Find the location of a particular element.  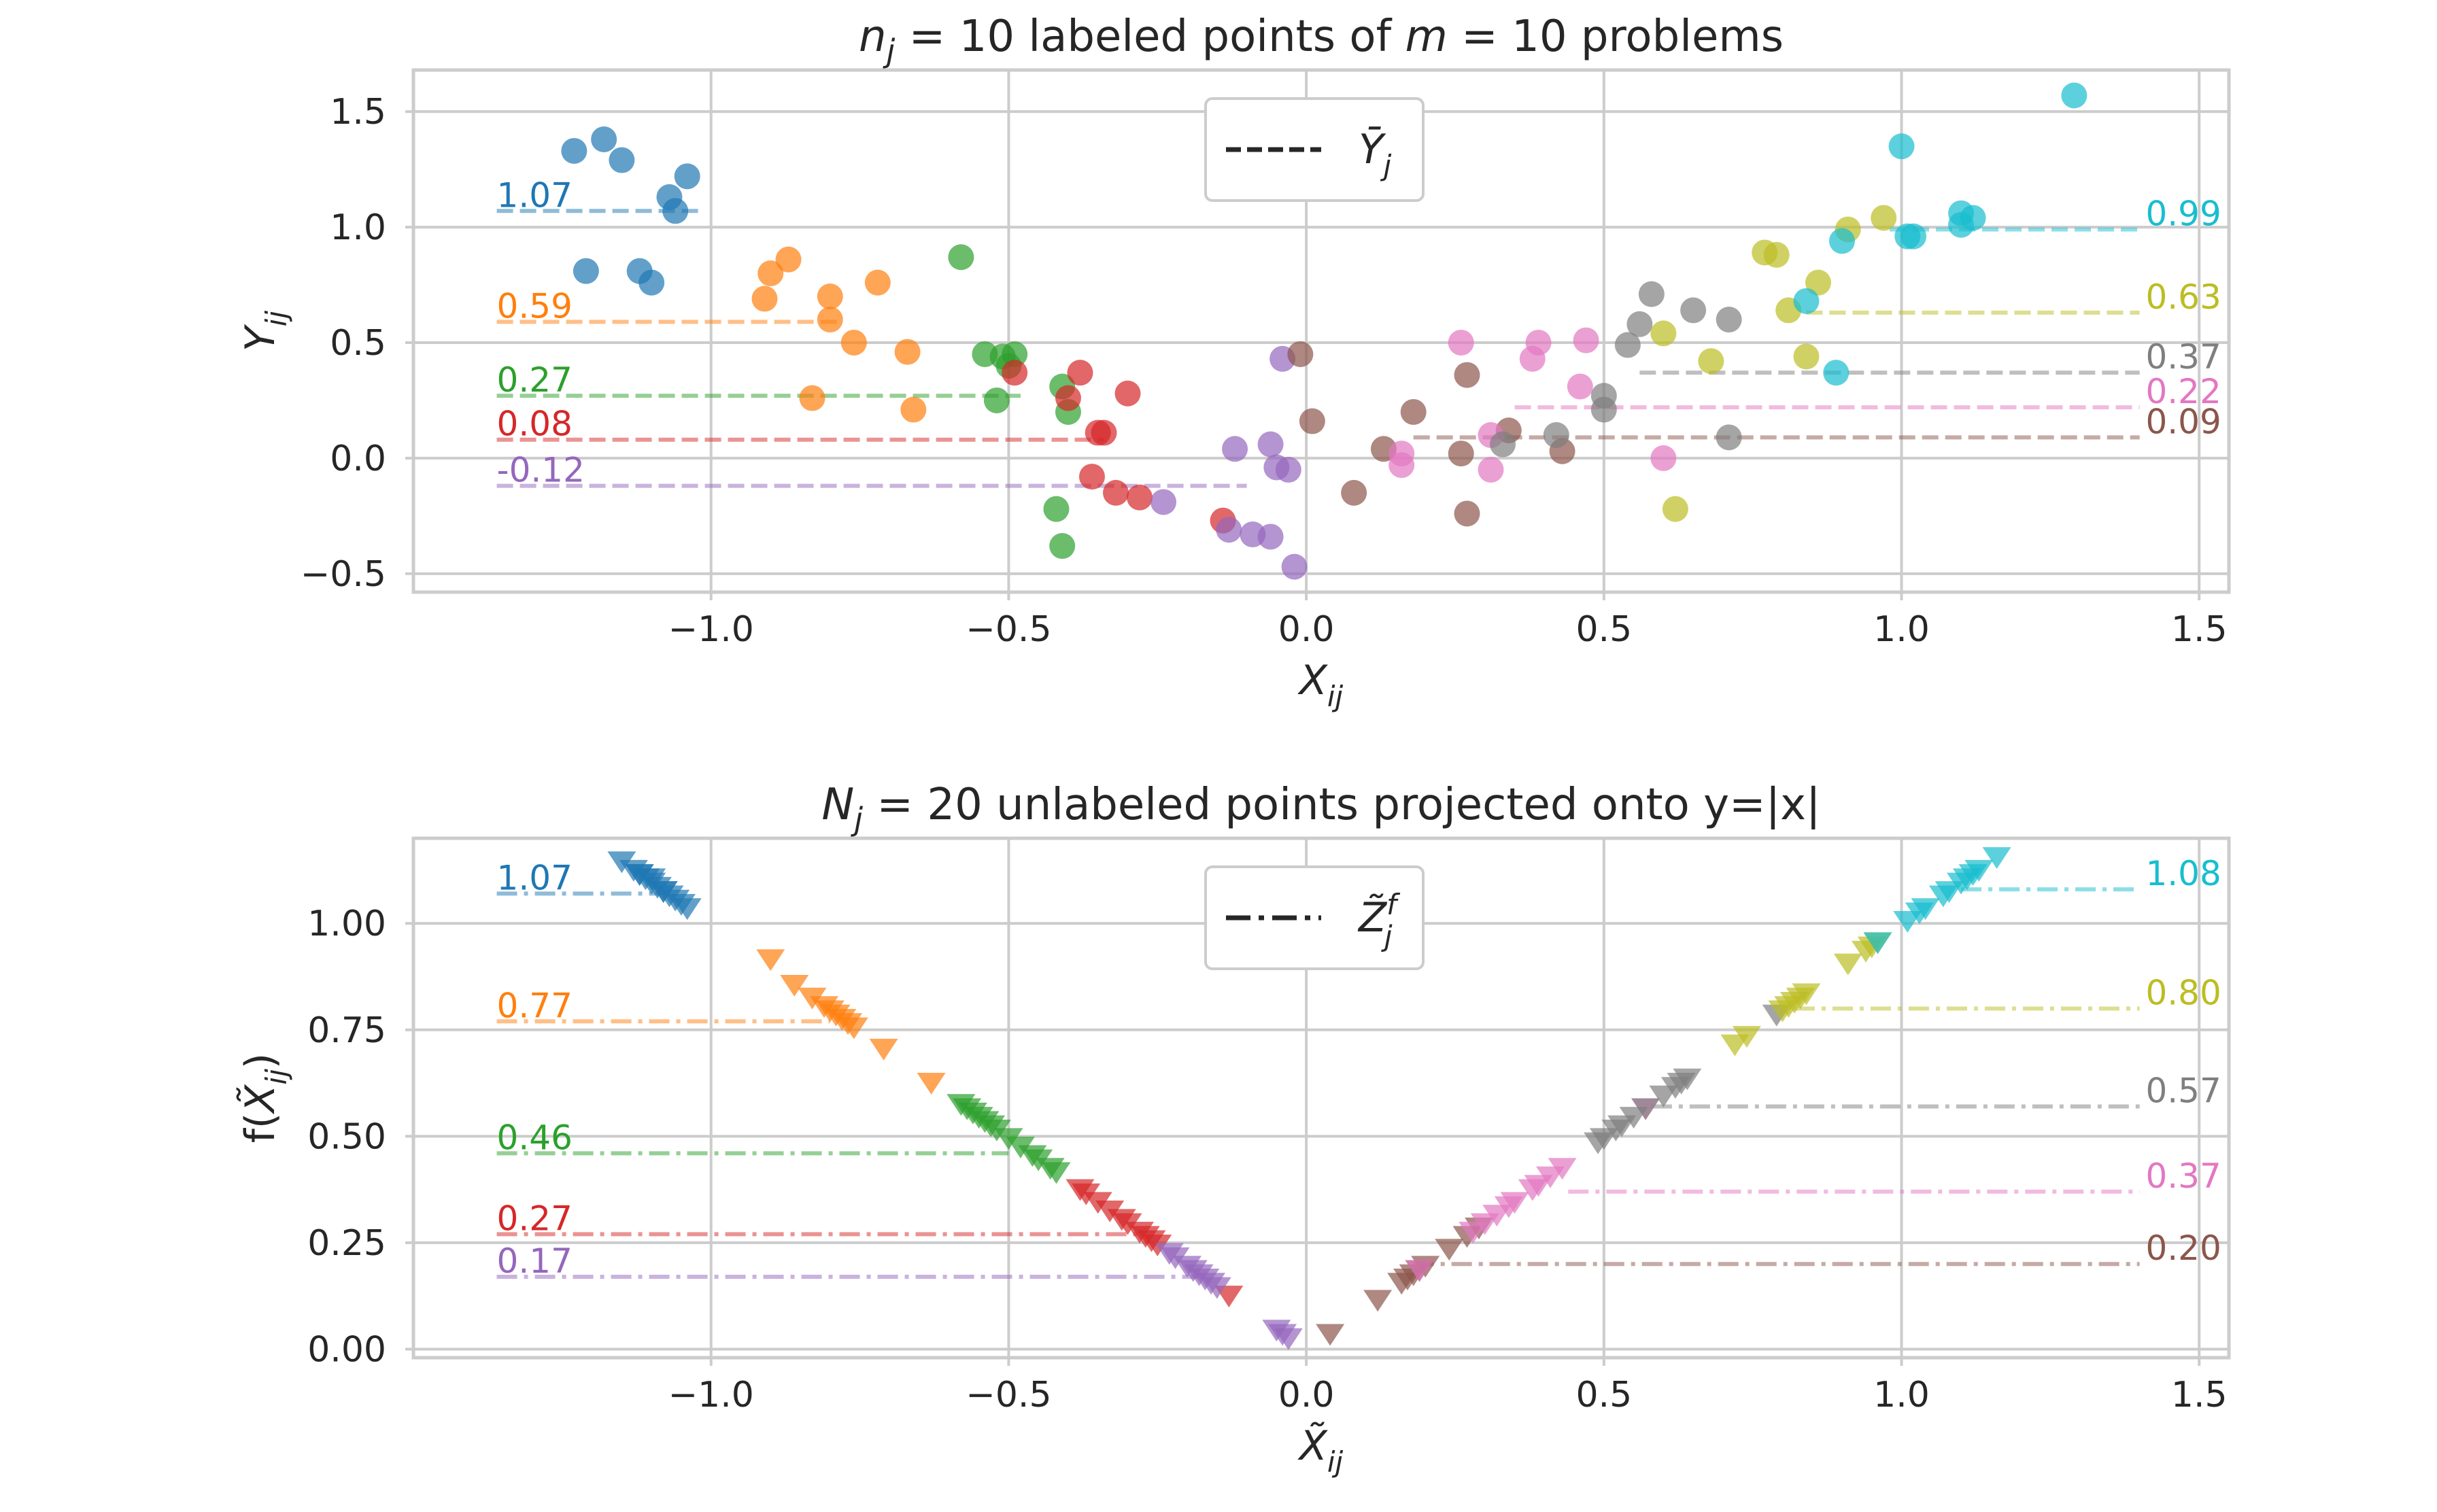

y-tick-label: 1.5 is located at coordinates (358, 112).